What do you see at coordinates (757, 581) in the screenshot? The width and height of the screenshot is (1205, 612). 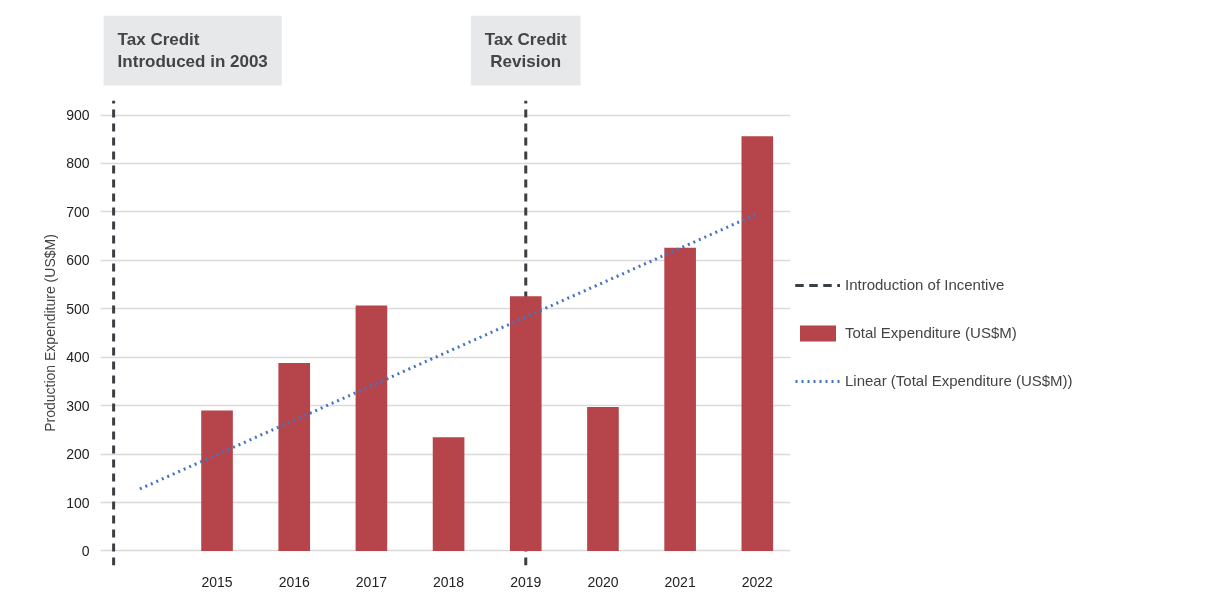 I see `x-tick-label: 2022` at bounding box center [757, 581].